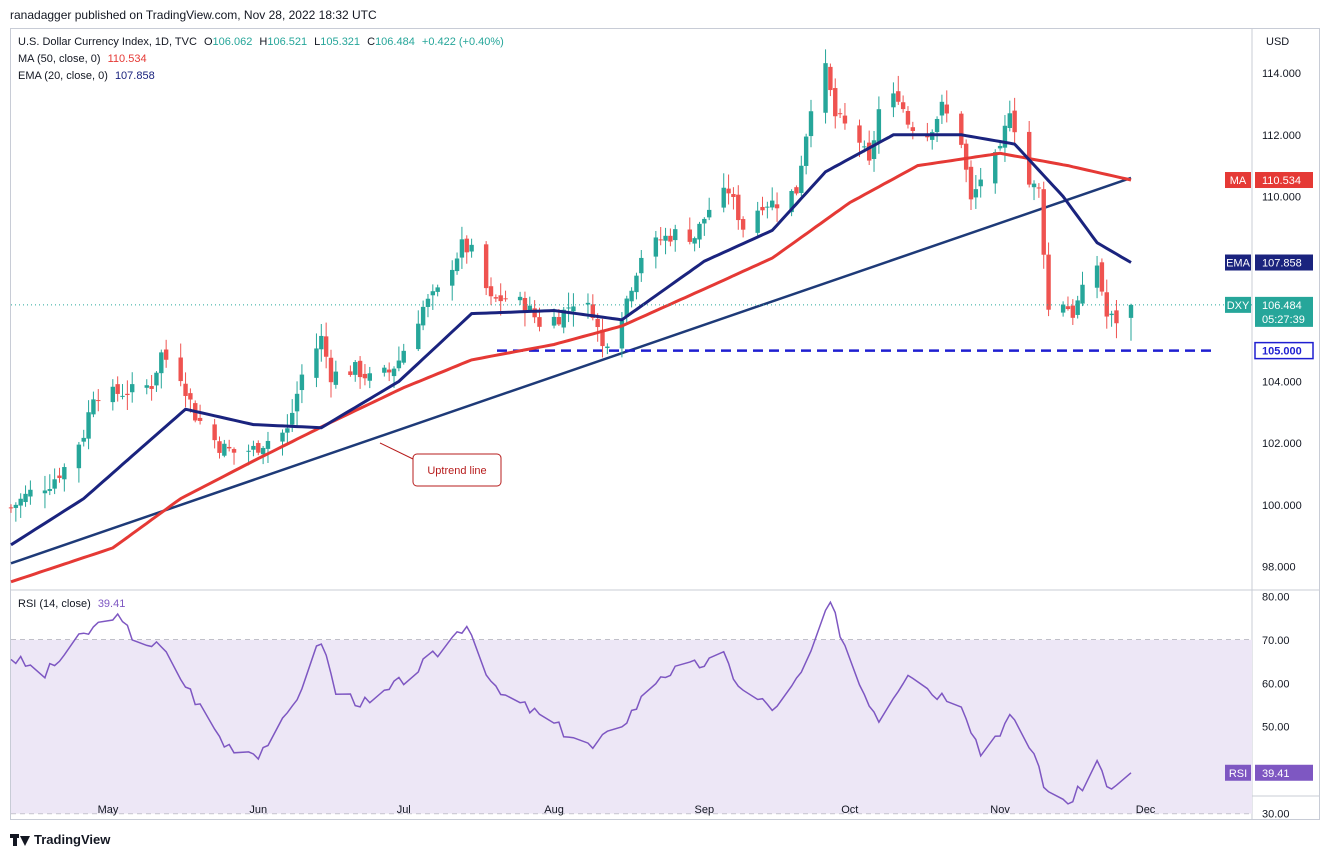 This screenshot has height=858, width=1331. What do you see at coordinates (63, 76) in the screenshot?
I see `legend-ema-label: EMA (20, close, 0)` at bounding box center [63, 76].